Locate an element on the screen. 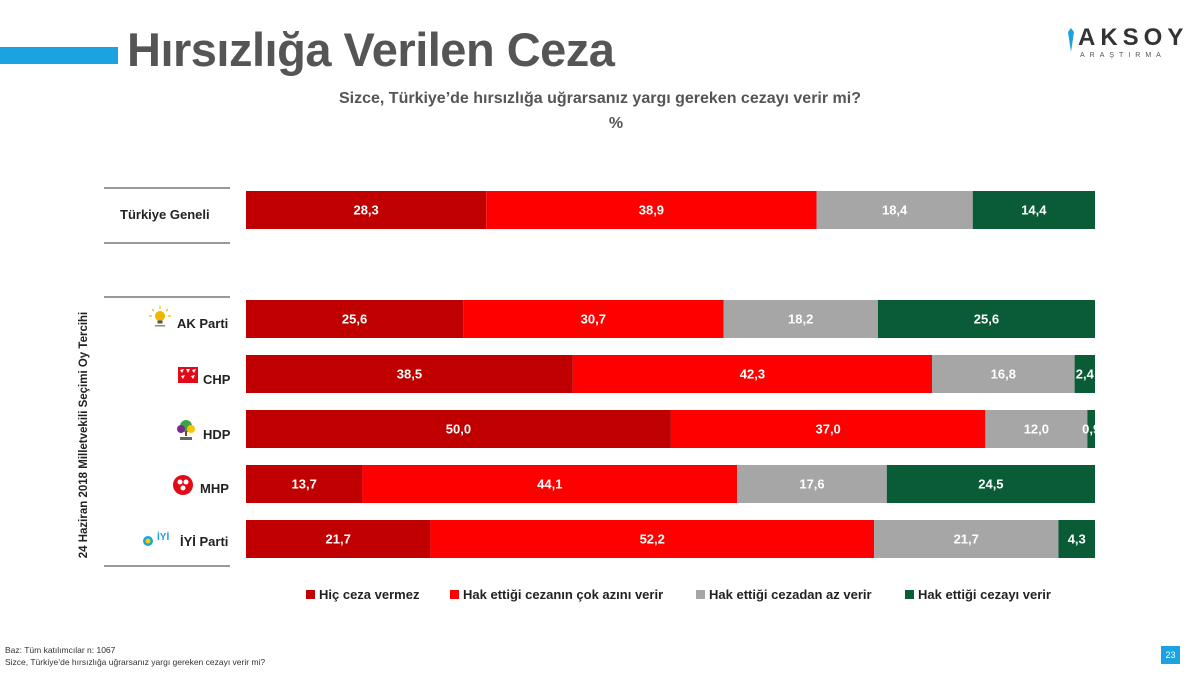 The width and height of the screenshot is (1200, 675). data-label-cok-az: 44,1 is located at coordinates (549, 484).